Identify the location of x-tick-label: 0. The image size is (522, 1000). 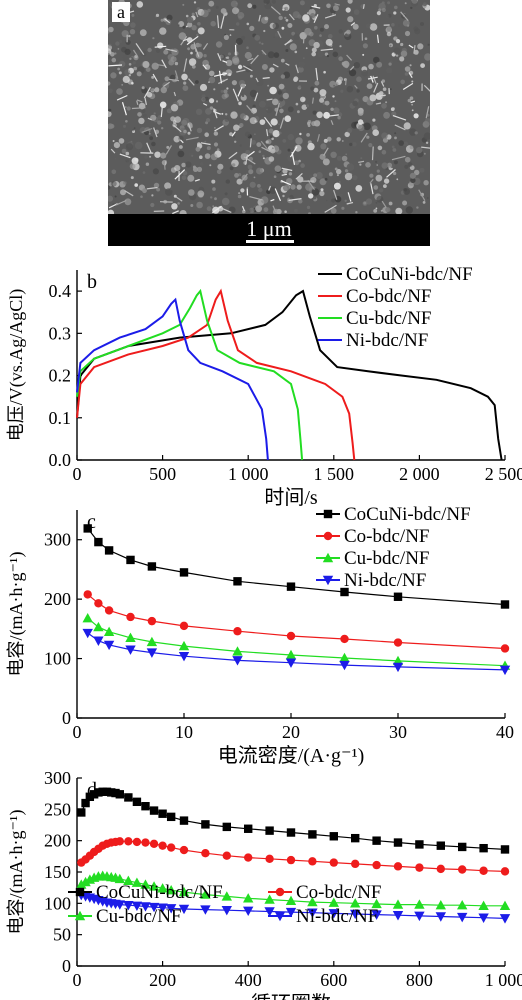
(77, 474).